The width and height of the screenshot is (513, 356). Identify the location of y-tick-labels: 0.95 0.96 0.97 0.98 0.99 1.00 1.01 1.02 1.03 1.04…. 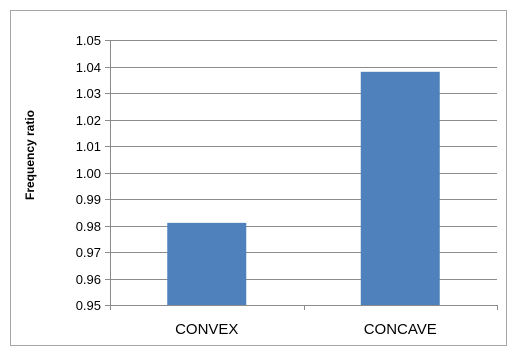
(93, 173).